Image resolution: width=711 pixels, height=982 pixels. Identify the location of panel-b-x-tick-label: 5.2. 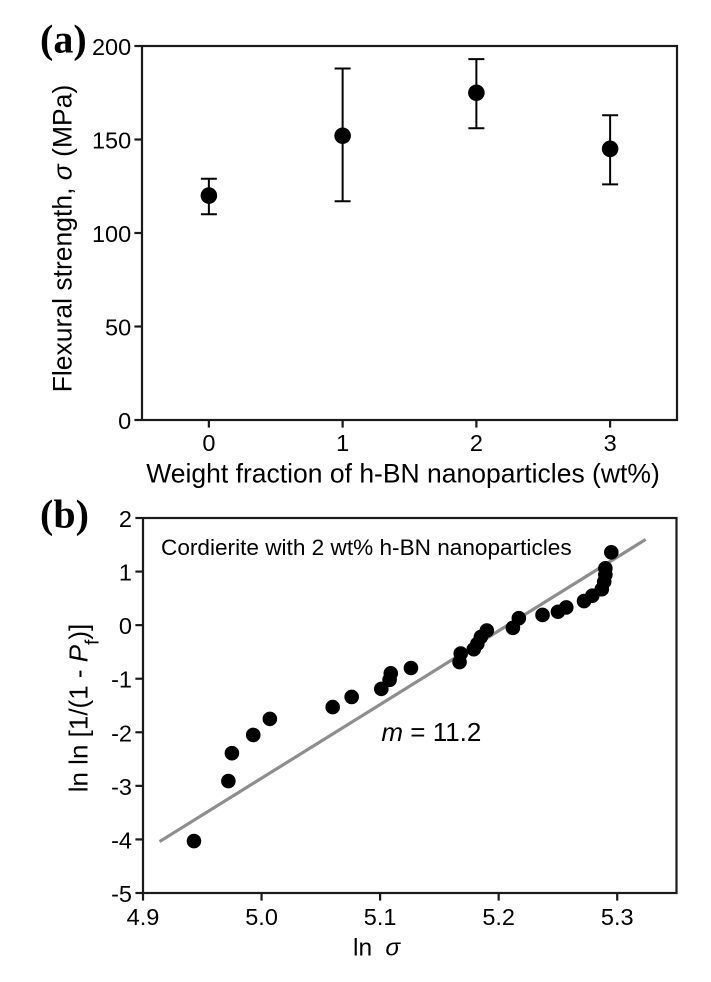
(498, 917).